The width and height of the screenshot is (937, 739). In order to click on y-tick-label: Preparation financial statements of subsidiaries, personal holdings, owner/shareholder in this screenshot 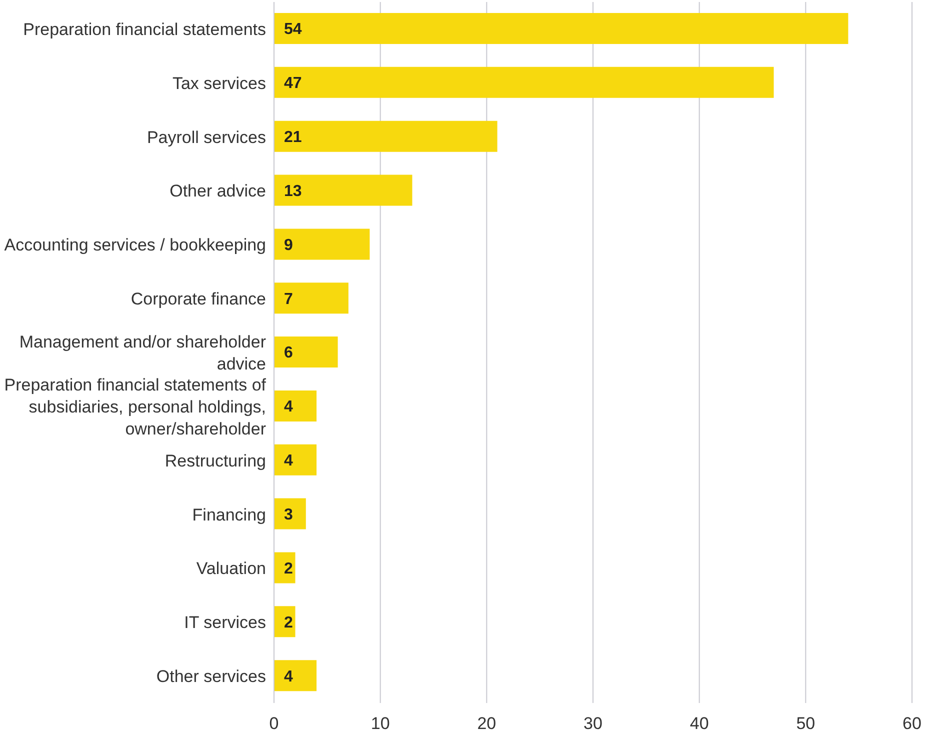, I will do `click(135, 406)`.